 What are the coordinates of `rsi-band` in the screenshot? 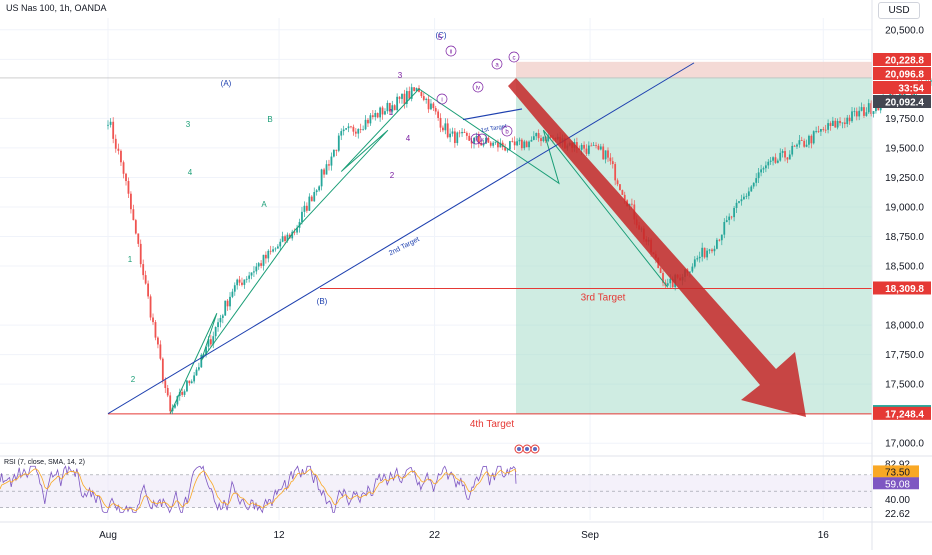 It's located at (436, 491).